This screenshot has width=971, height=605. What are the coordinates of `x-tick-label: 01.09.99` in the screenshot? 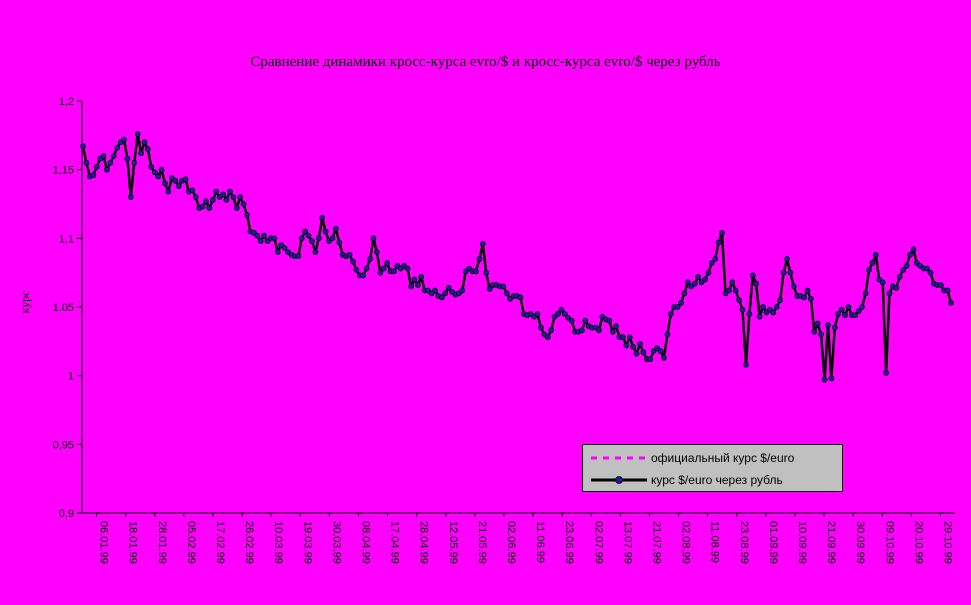 It's located at (773, 542).